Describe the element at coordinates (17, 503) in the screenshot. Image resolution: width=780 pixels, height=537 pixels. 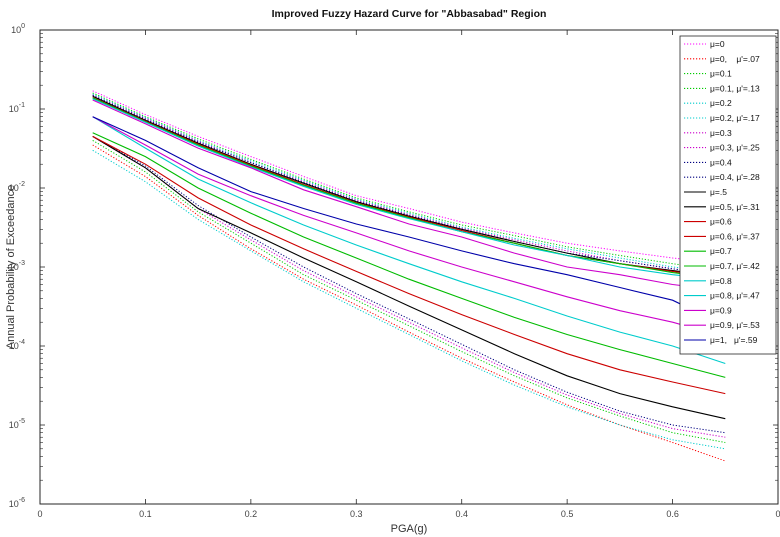
I see `y-tick-label: 10⁻⁶` at that location.